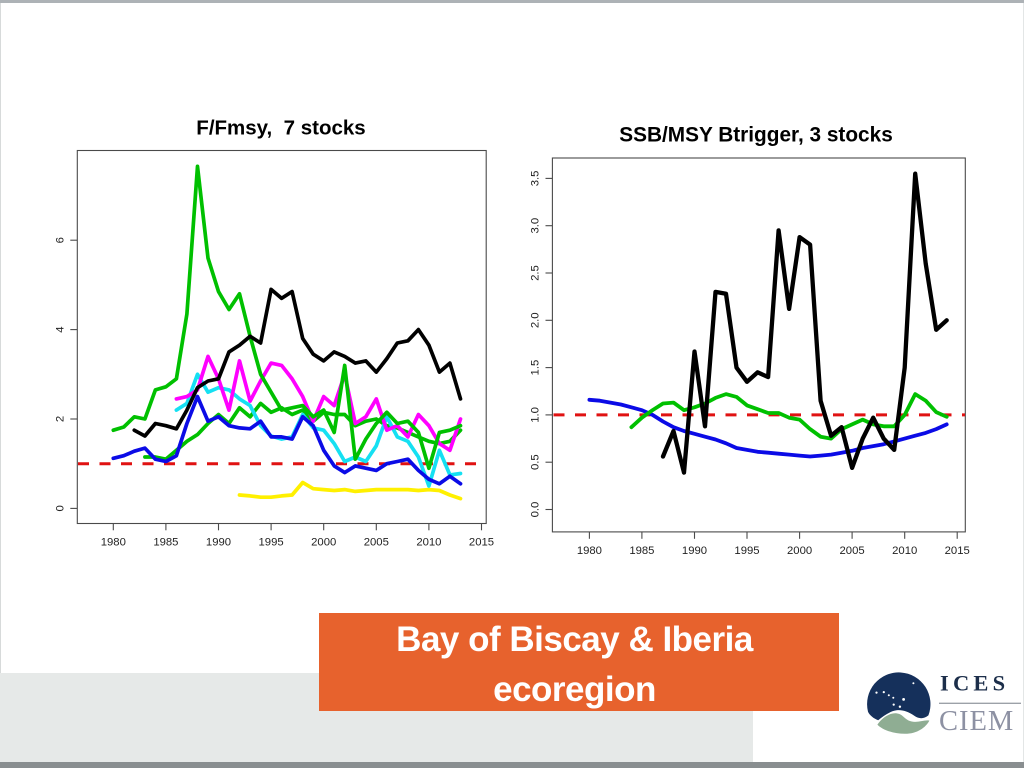  Describe the element at coordinates (536, 226) in the screenshot. I see `svg-text: 3.0` at that location.